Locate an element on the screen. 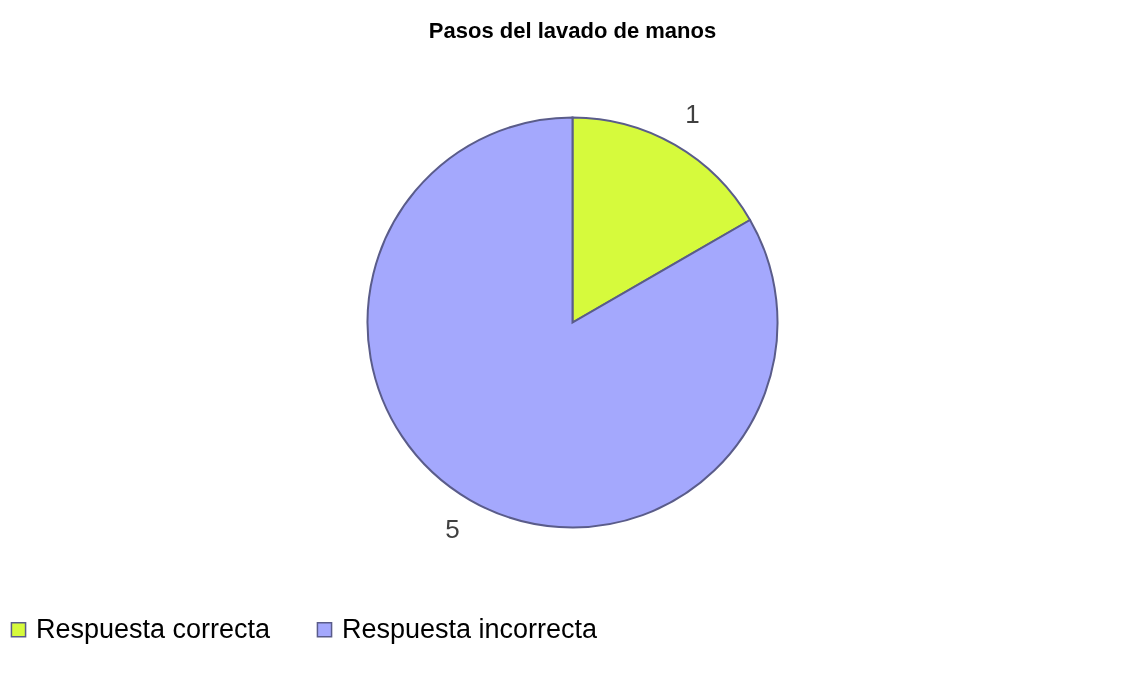 The height and width of the screenshot is (673, 1145). data-label: 5 is located at coordinates (452, 529).